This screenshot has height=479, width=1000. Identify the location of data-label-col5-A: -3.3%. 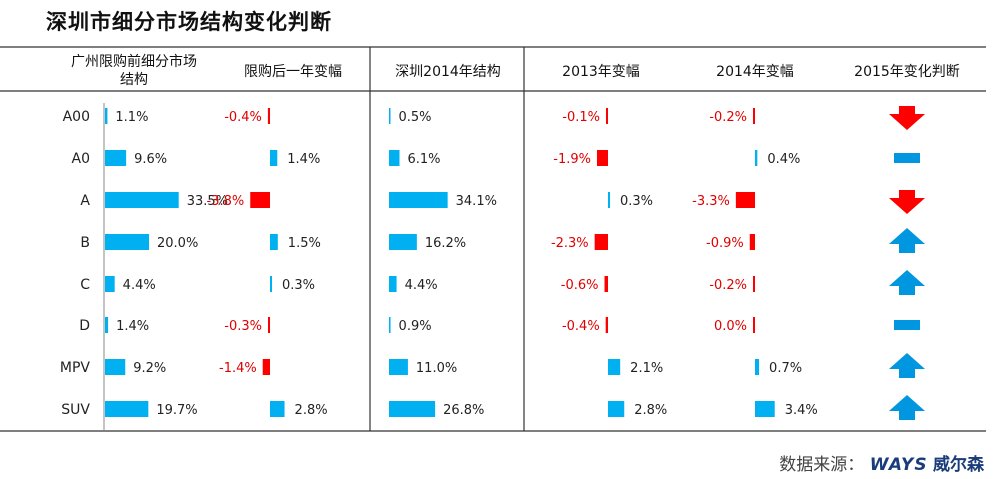
(711, 201).